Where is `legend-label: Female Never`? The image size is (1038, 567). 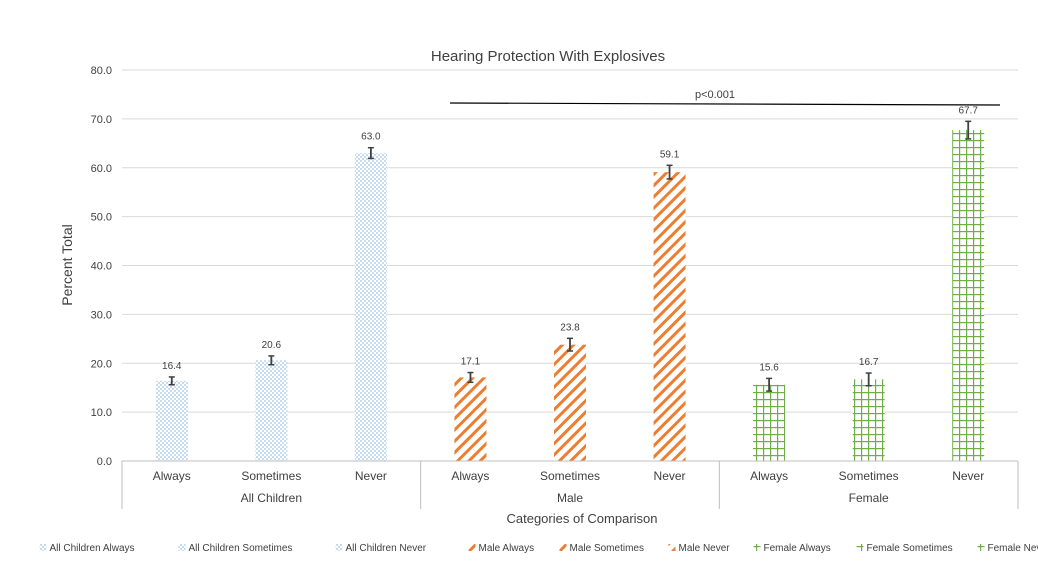
legend-label: Female Never is located at coordinates (1013, 548).